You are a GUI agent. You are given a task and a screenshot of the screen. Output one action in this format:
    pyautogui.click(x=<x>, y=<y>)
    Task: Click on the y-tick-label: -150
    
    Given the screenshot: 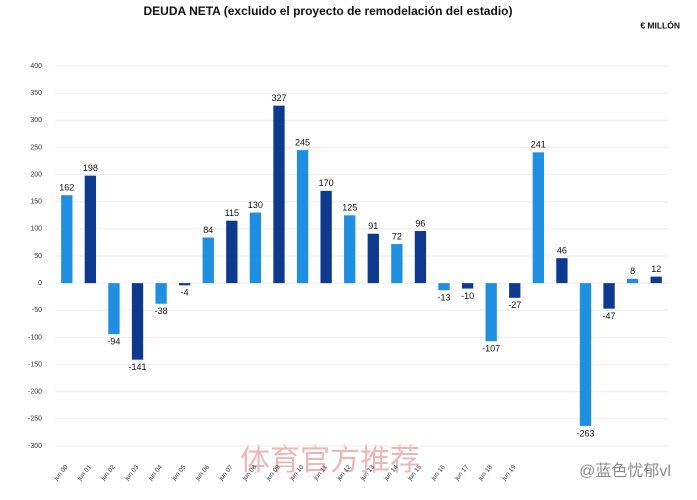 What is the action you would take?
    pyautogui.click(x=35, y=364)
    